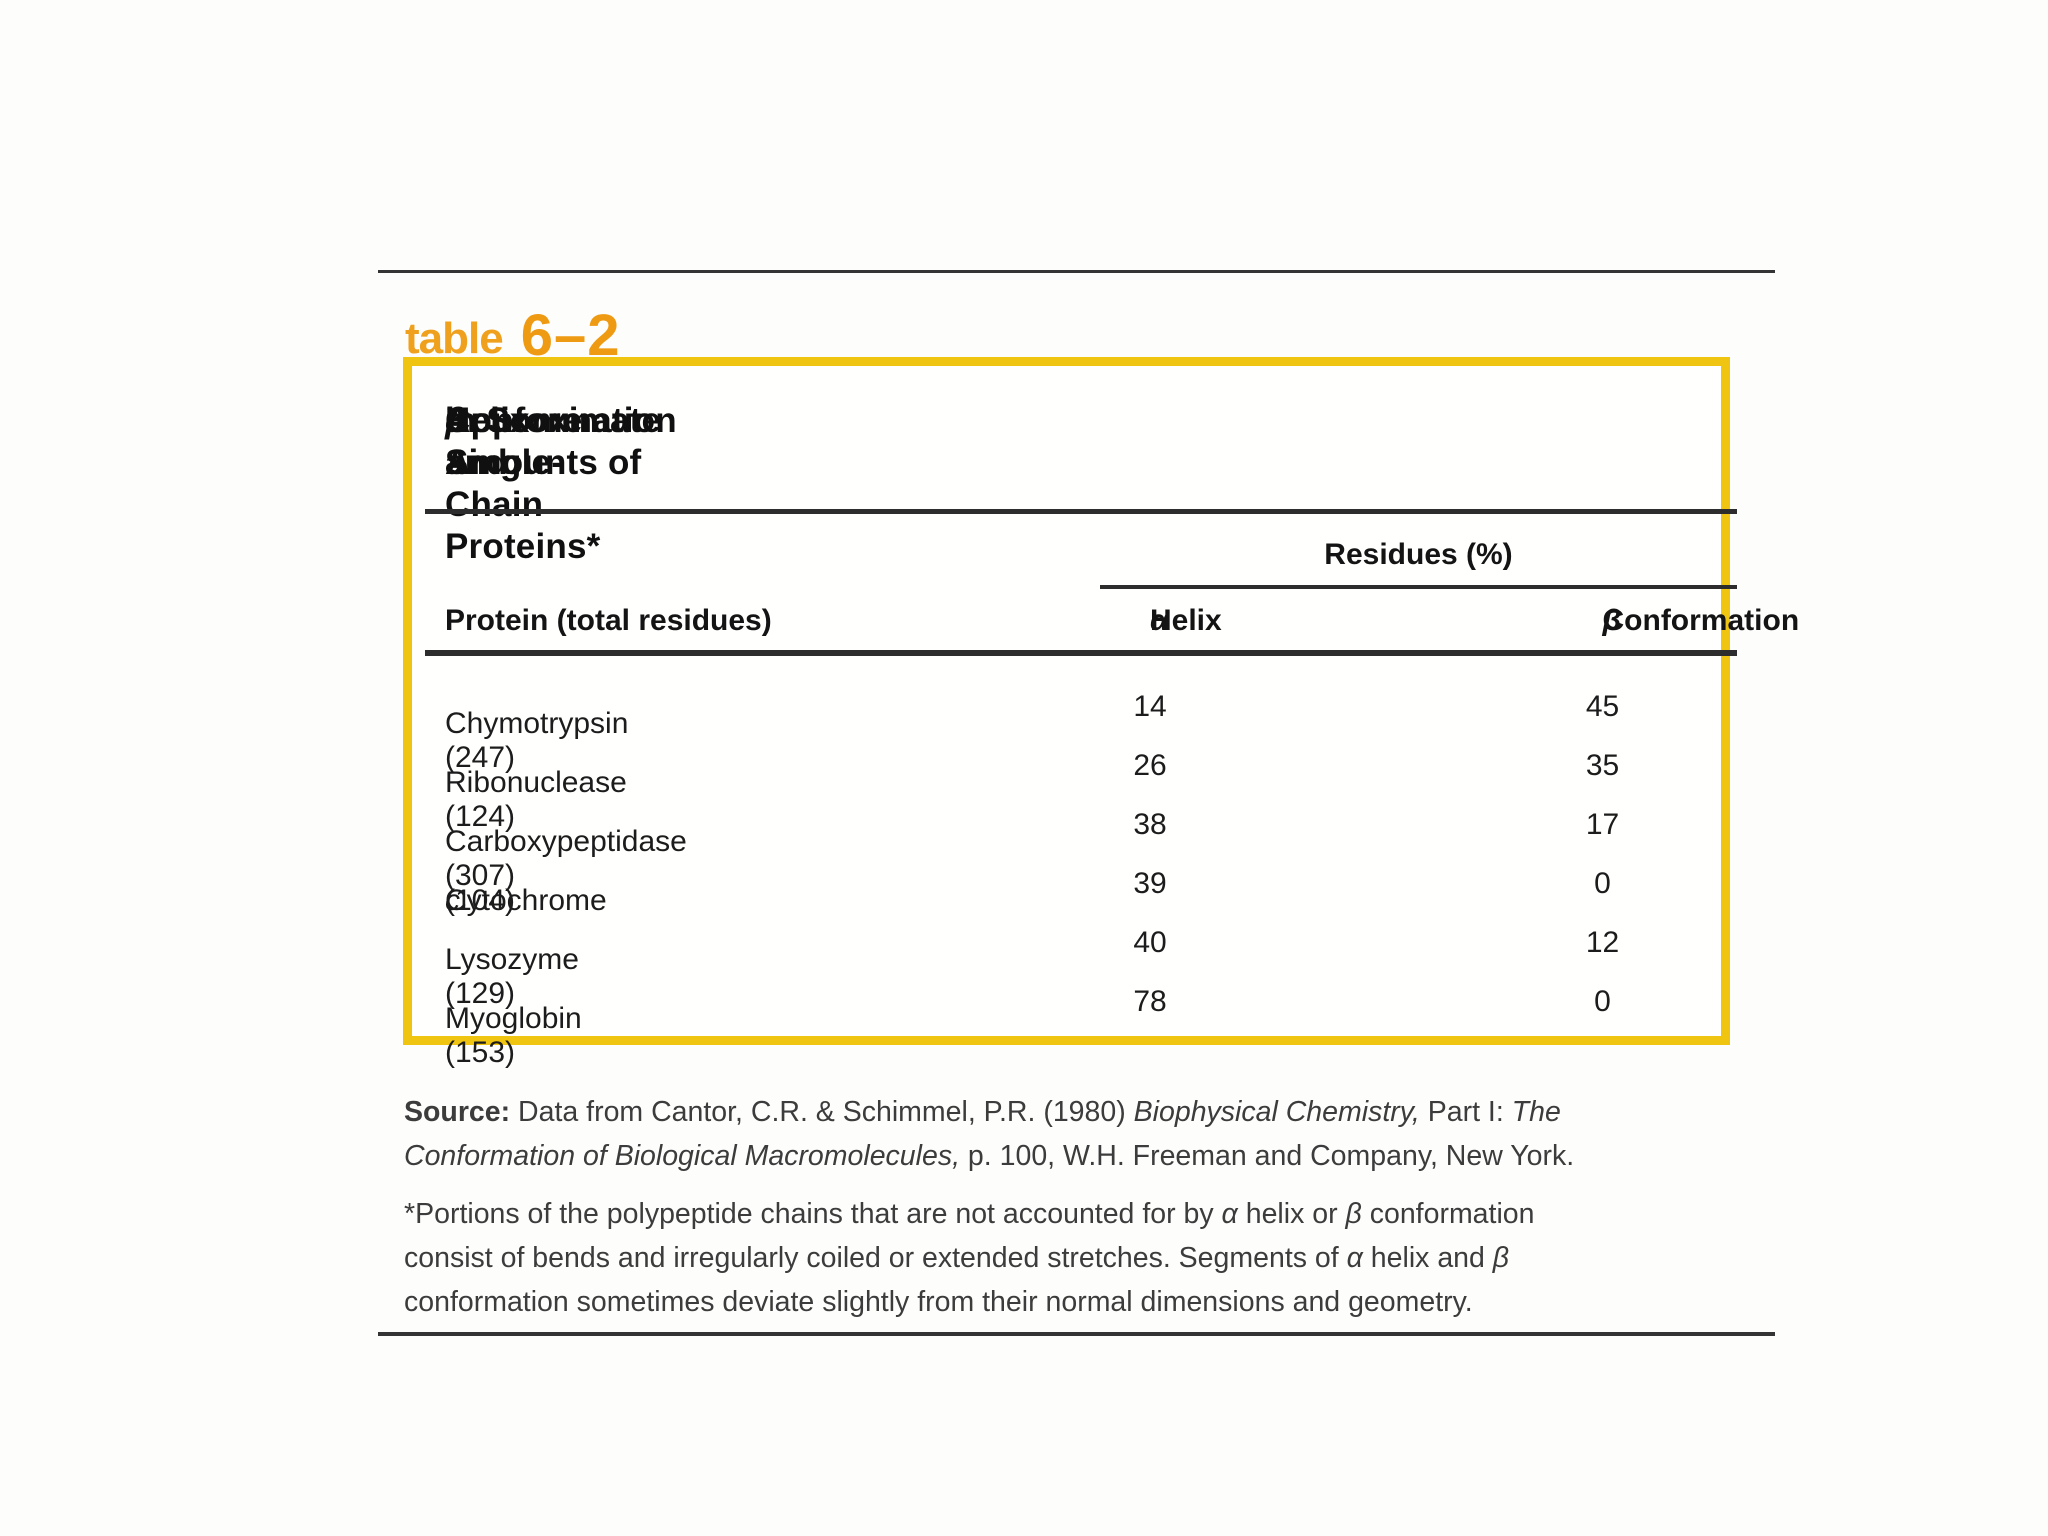 This screenshot has width=2048, height=1536. I want to click on page-rule-top, so click(1076, 271).